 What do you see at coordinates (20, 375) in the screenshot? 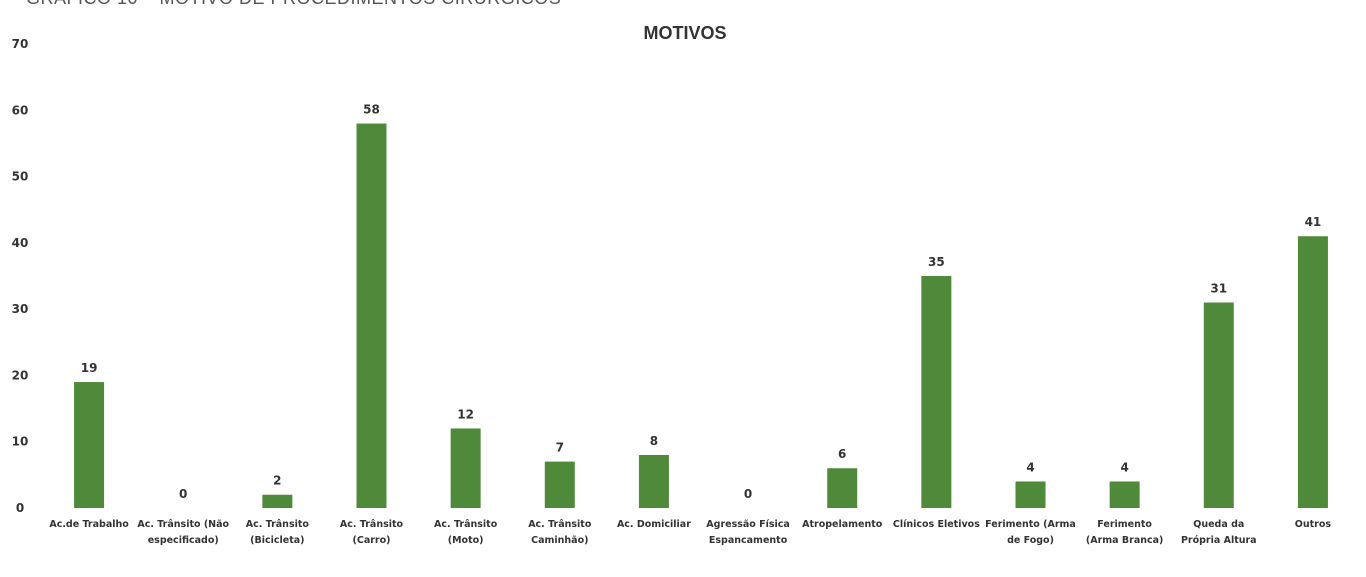
I see `y-tick-label: 20` at bounding box center [20, 375].